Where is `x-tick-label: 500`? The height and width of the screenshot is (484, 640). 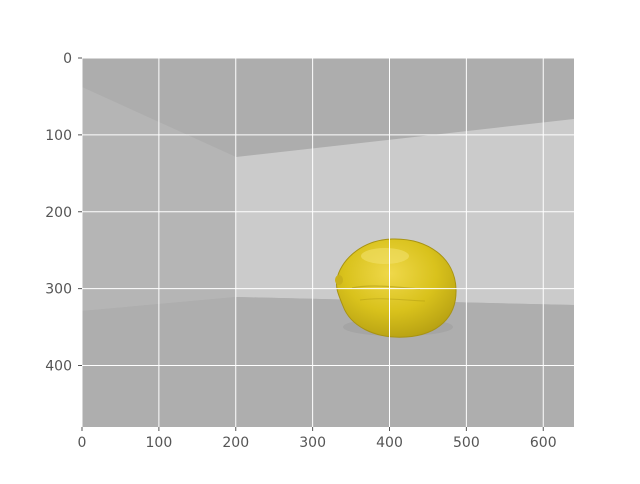
x-tick-label: 500 is located at coordinates (466, 443).